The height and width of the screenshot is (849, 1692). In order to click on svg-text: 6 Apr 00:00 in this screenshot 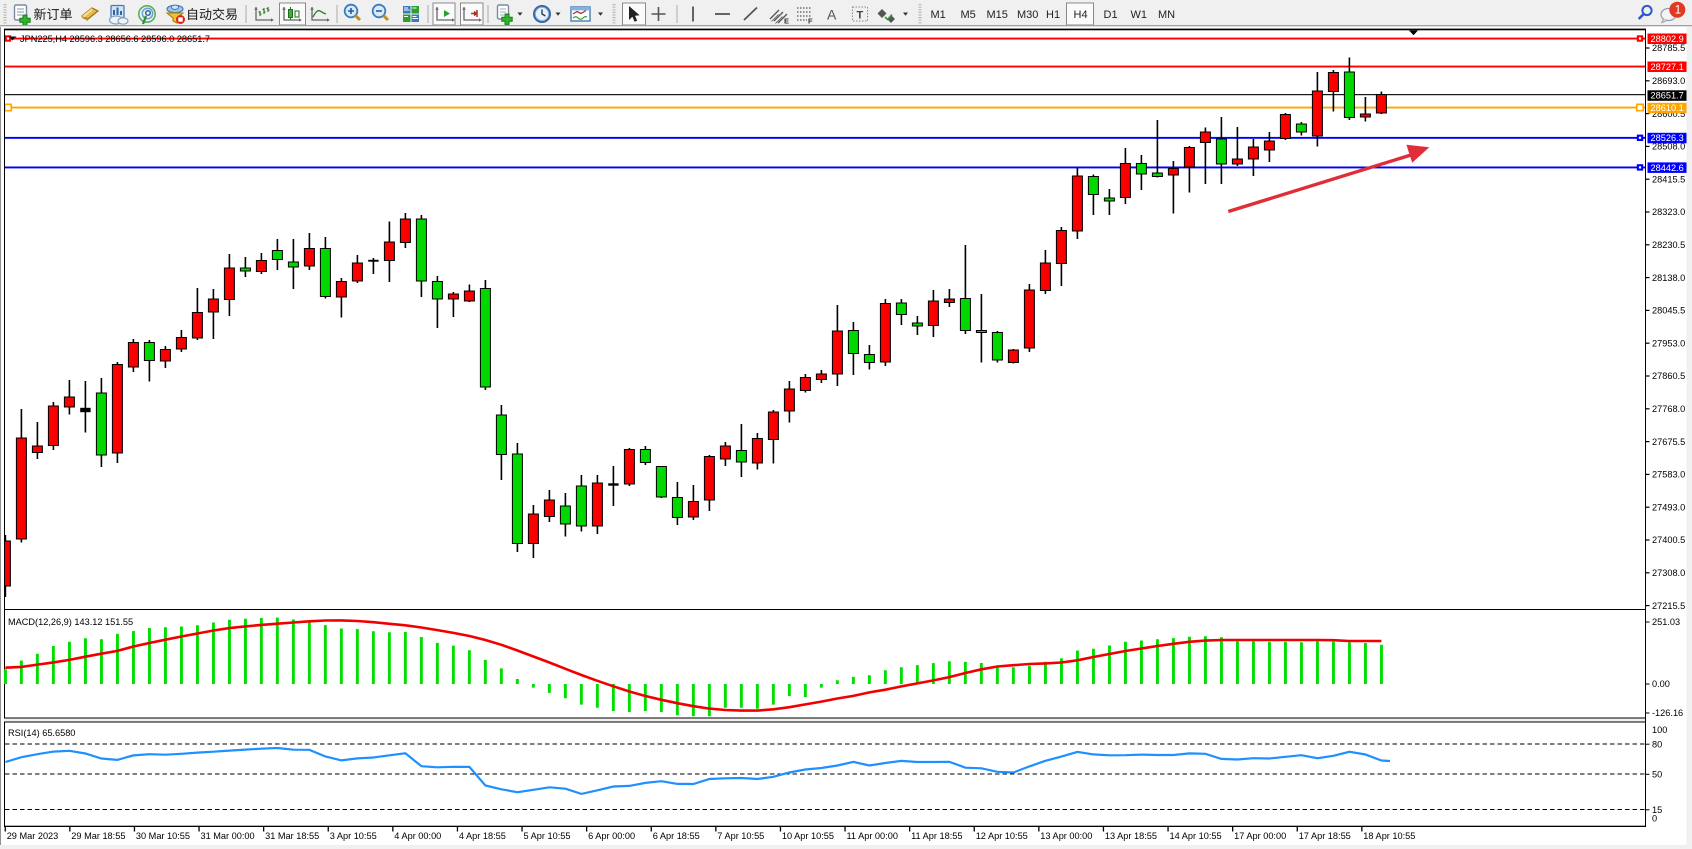, I will do `click(611, 836)`.